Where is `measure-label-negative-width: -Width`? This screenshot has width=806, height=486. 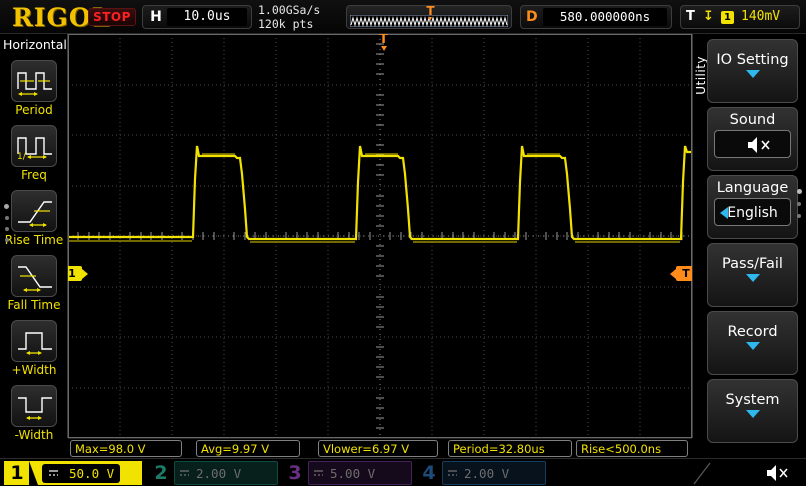 measure-label-negative-width: -Width is located at coordinates (34, 435).